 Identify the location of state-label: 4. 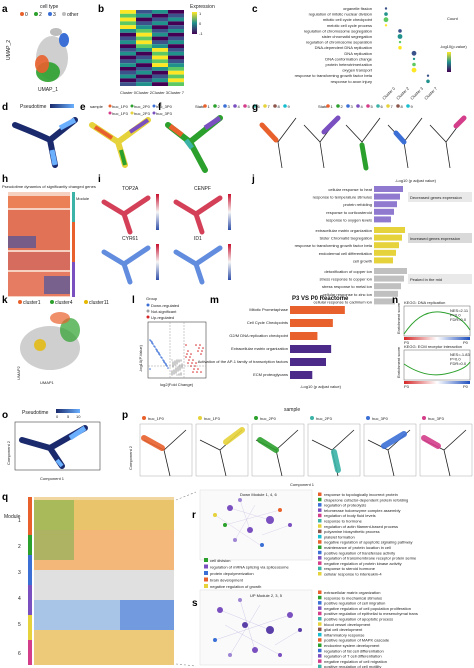
(362, 106).